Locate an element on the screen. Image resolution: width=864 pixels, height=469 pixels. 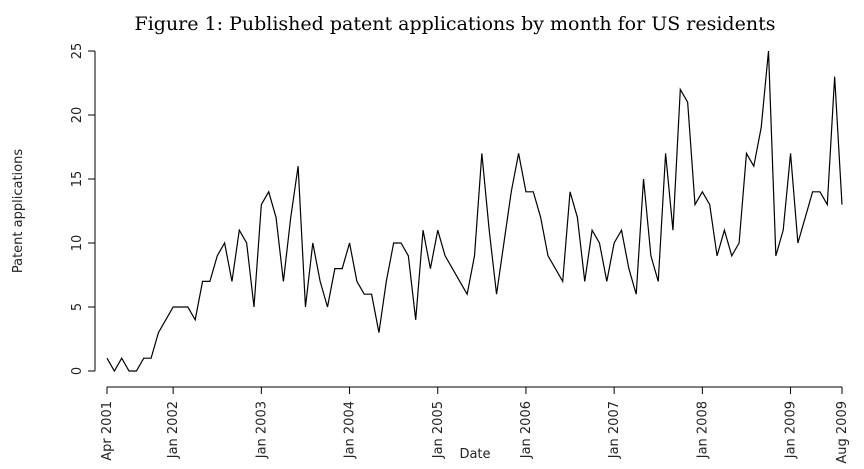
x-tick-label: Jan 2005 is located at coordinates (438, 430).